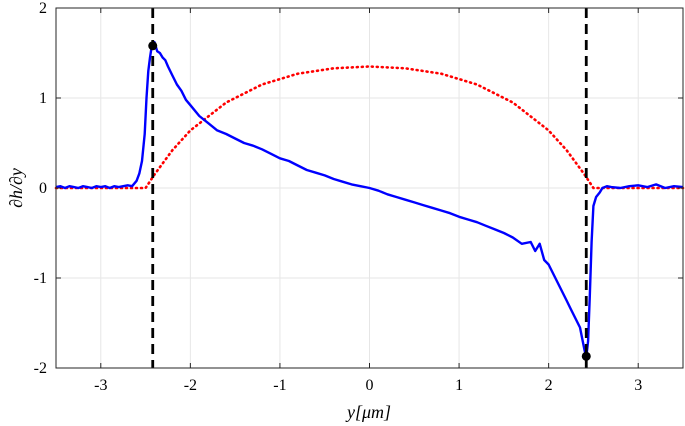 This screenshot has width=685, height=426. What do you see at coordinates (43, 188) in the screenshot?
I see `y-tick-label: 0` at bounding box center [43, 188].